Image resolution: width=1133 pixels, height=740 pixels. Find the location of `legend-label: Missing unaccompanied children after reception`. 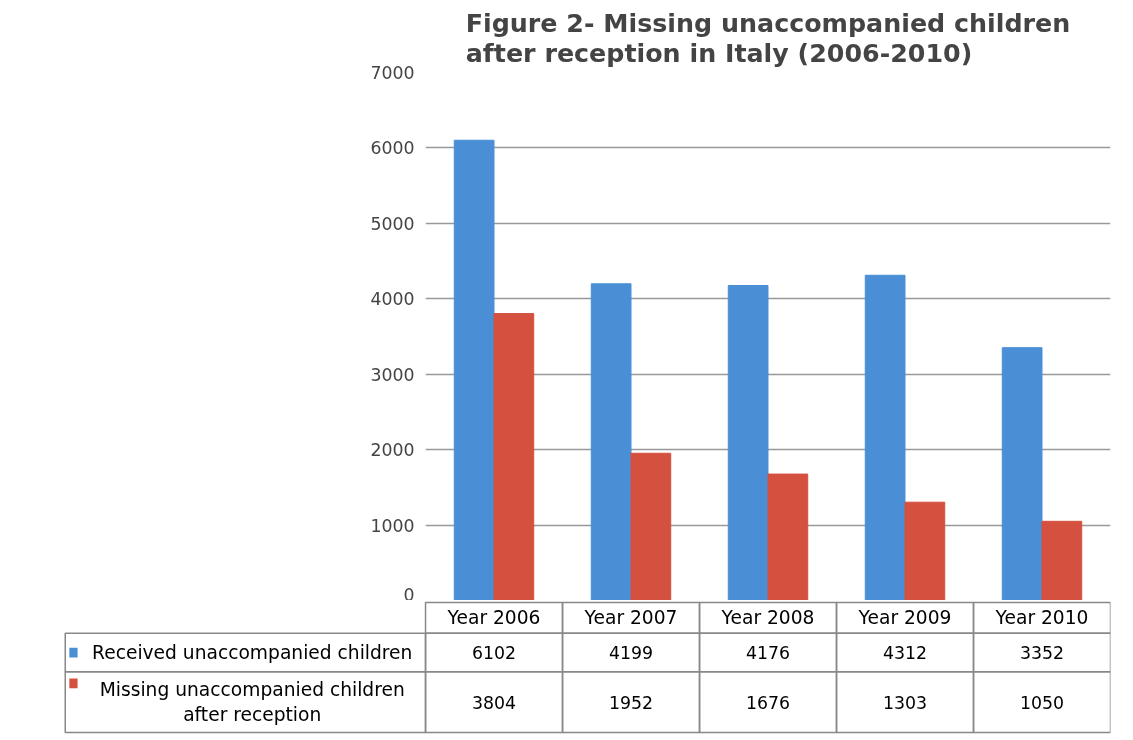

legend-label: Missing unaccompanied children after reception is located at coordinates (252, 702).